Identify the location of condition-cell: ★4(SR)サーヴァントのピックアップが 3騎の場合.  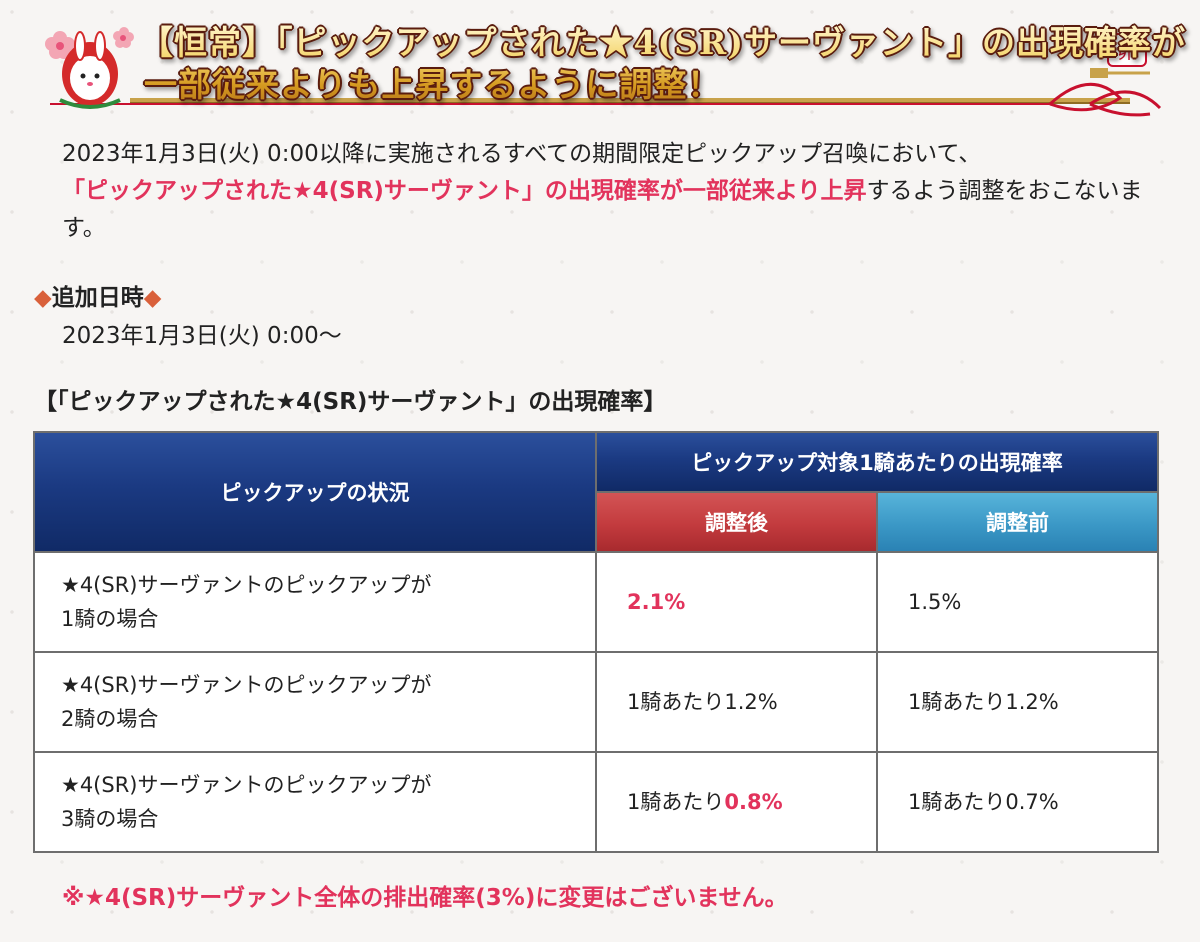
(315, 802).